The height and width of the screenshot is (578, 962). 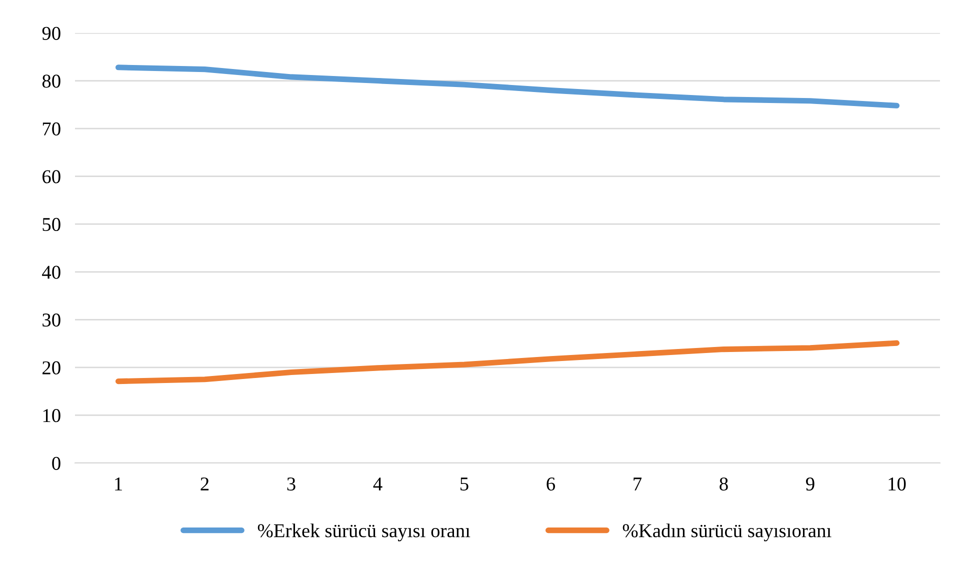 I want to click on y-tick-label: 40, so click(x=51, y=272).